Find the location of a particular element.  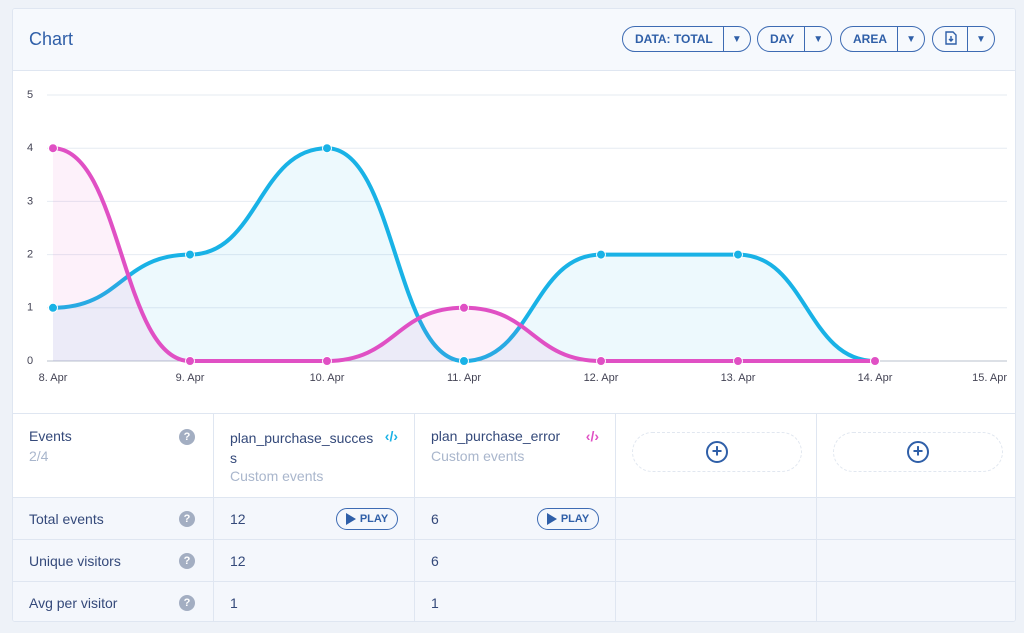

y-tick-label: 0 is located at coordinates (30, 361).